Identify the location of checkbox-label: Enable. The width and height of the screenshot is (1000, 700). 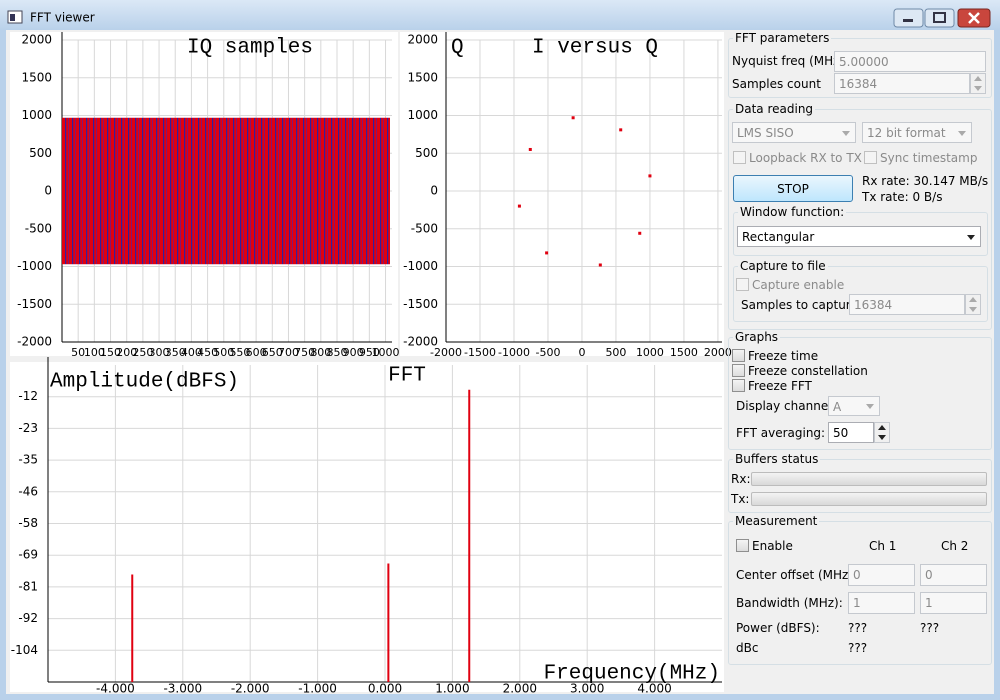
(772, 546).